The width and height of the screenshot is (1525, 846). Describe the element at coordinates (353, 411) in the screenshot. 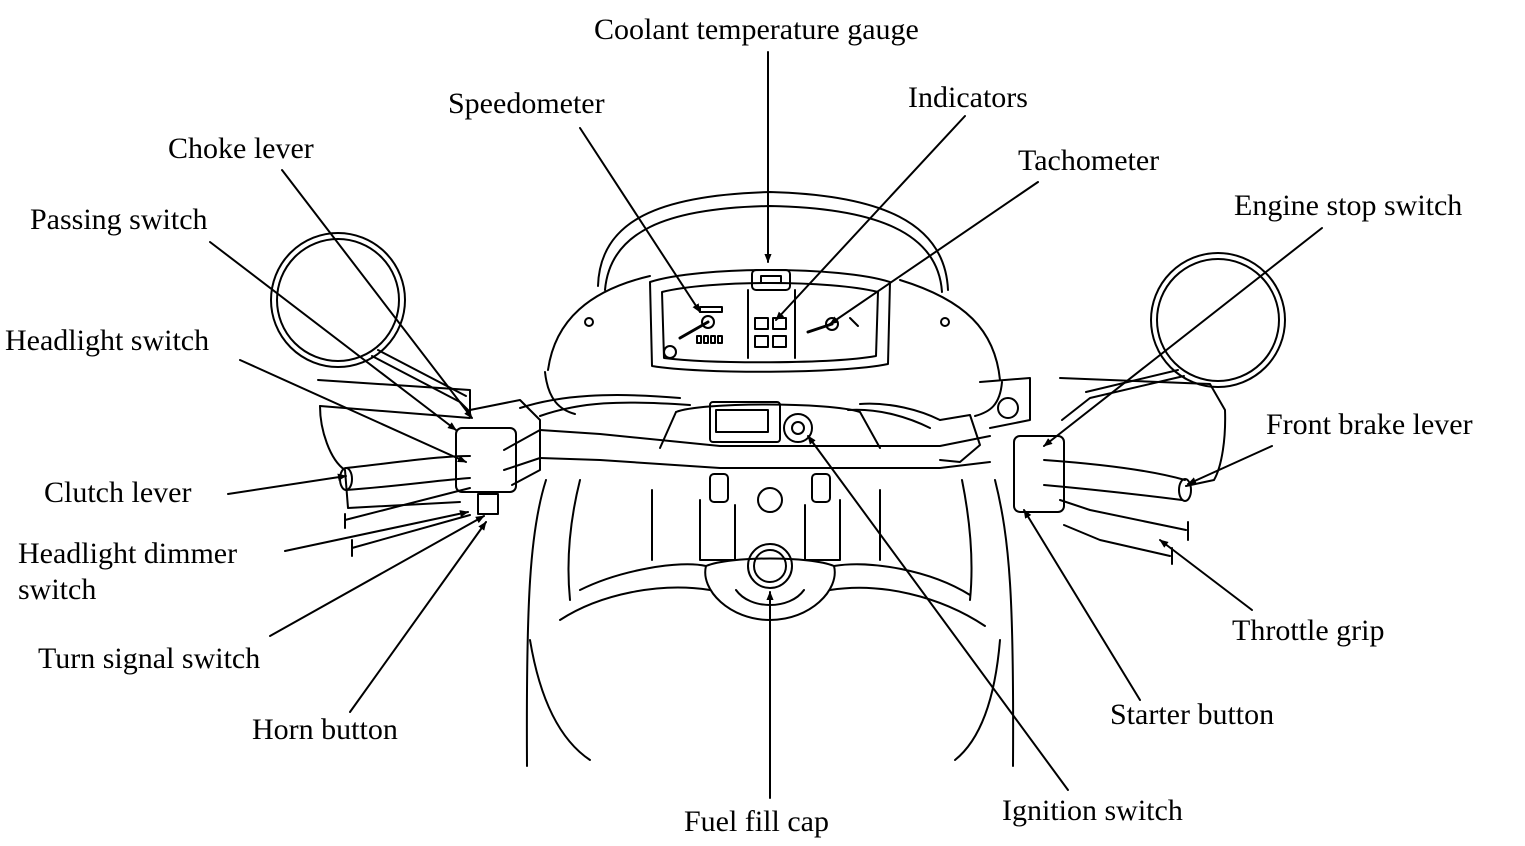

I see `leader-headlight-switch` at that location.